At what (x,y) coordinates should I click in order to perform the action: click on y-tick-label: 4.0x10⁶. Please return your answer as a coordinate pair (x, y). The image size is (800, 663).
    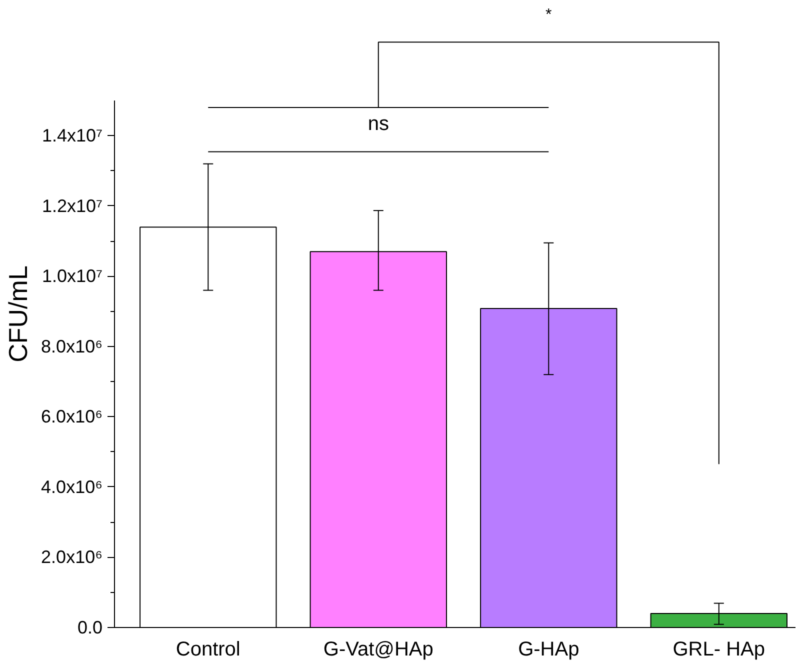
    Looking at the image, I should click on (71, 486).